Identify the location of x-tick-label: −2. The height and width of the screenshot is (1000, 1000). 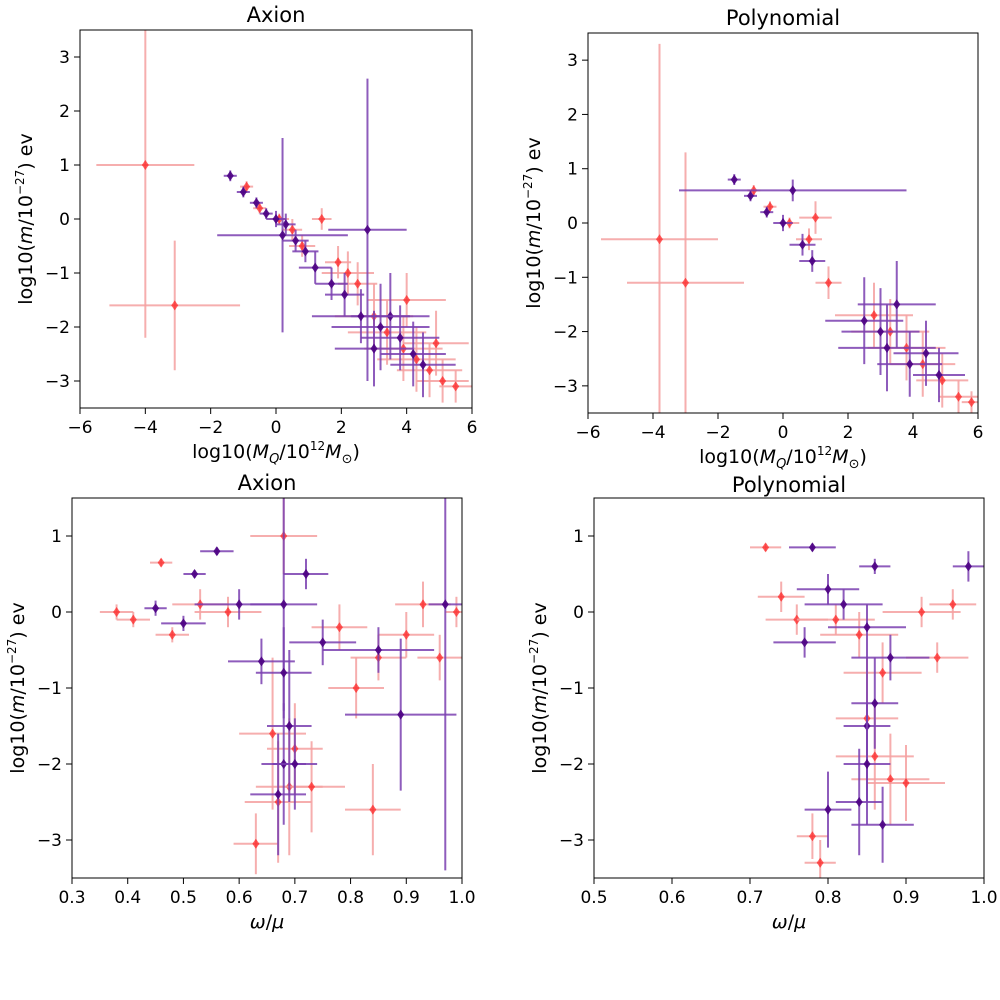
(717, 433).